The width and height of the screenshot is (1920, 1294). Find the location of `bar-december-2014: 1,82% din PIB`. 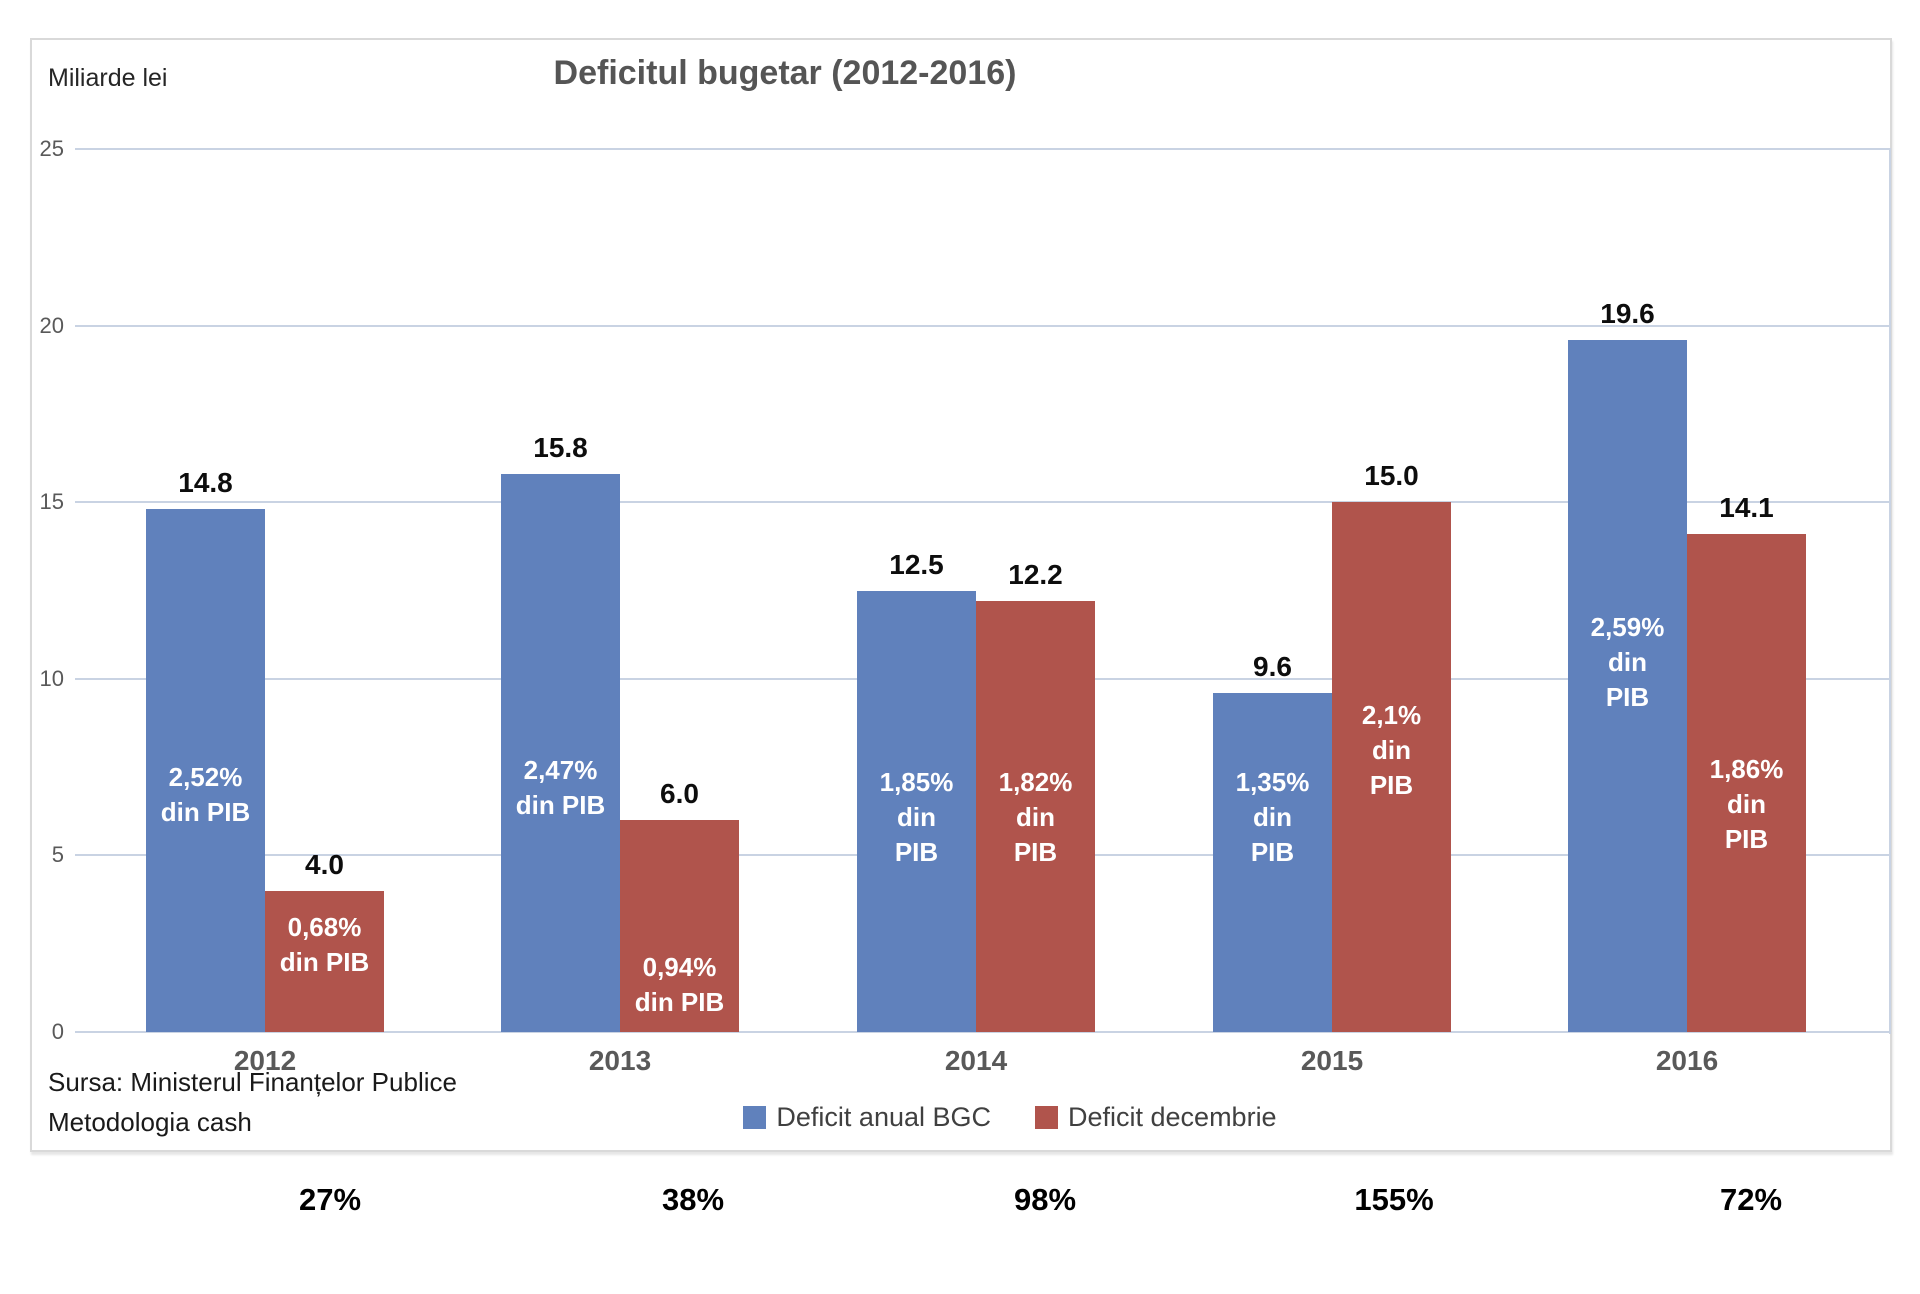

bar-december-2014: 1,82% din PIB is located at coordinates (1035, 816).